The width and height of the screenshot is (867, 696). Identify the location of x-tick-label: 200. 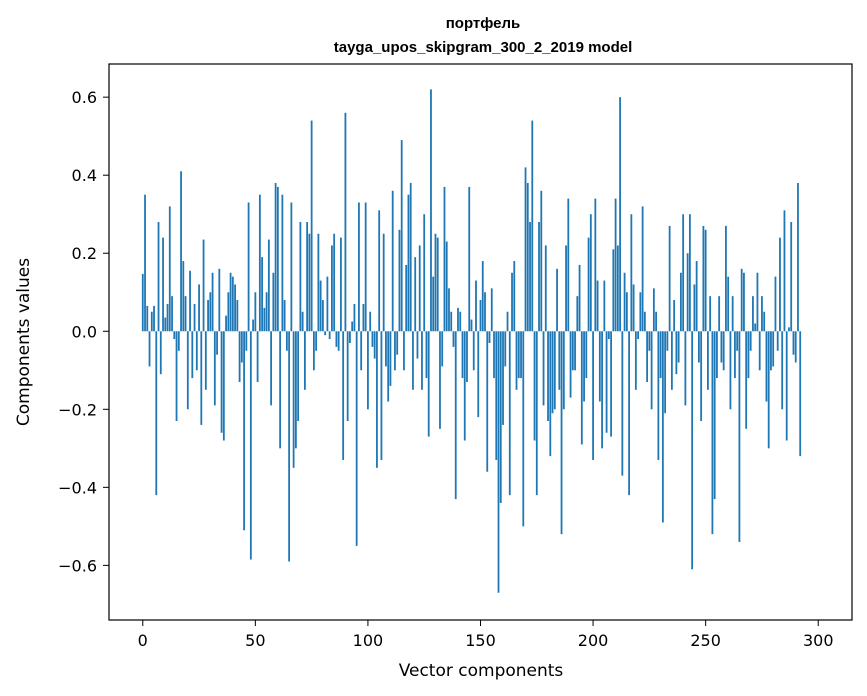
(593, 640).